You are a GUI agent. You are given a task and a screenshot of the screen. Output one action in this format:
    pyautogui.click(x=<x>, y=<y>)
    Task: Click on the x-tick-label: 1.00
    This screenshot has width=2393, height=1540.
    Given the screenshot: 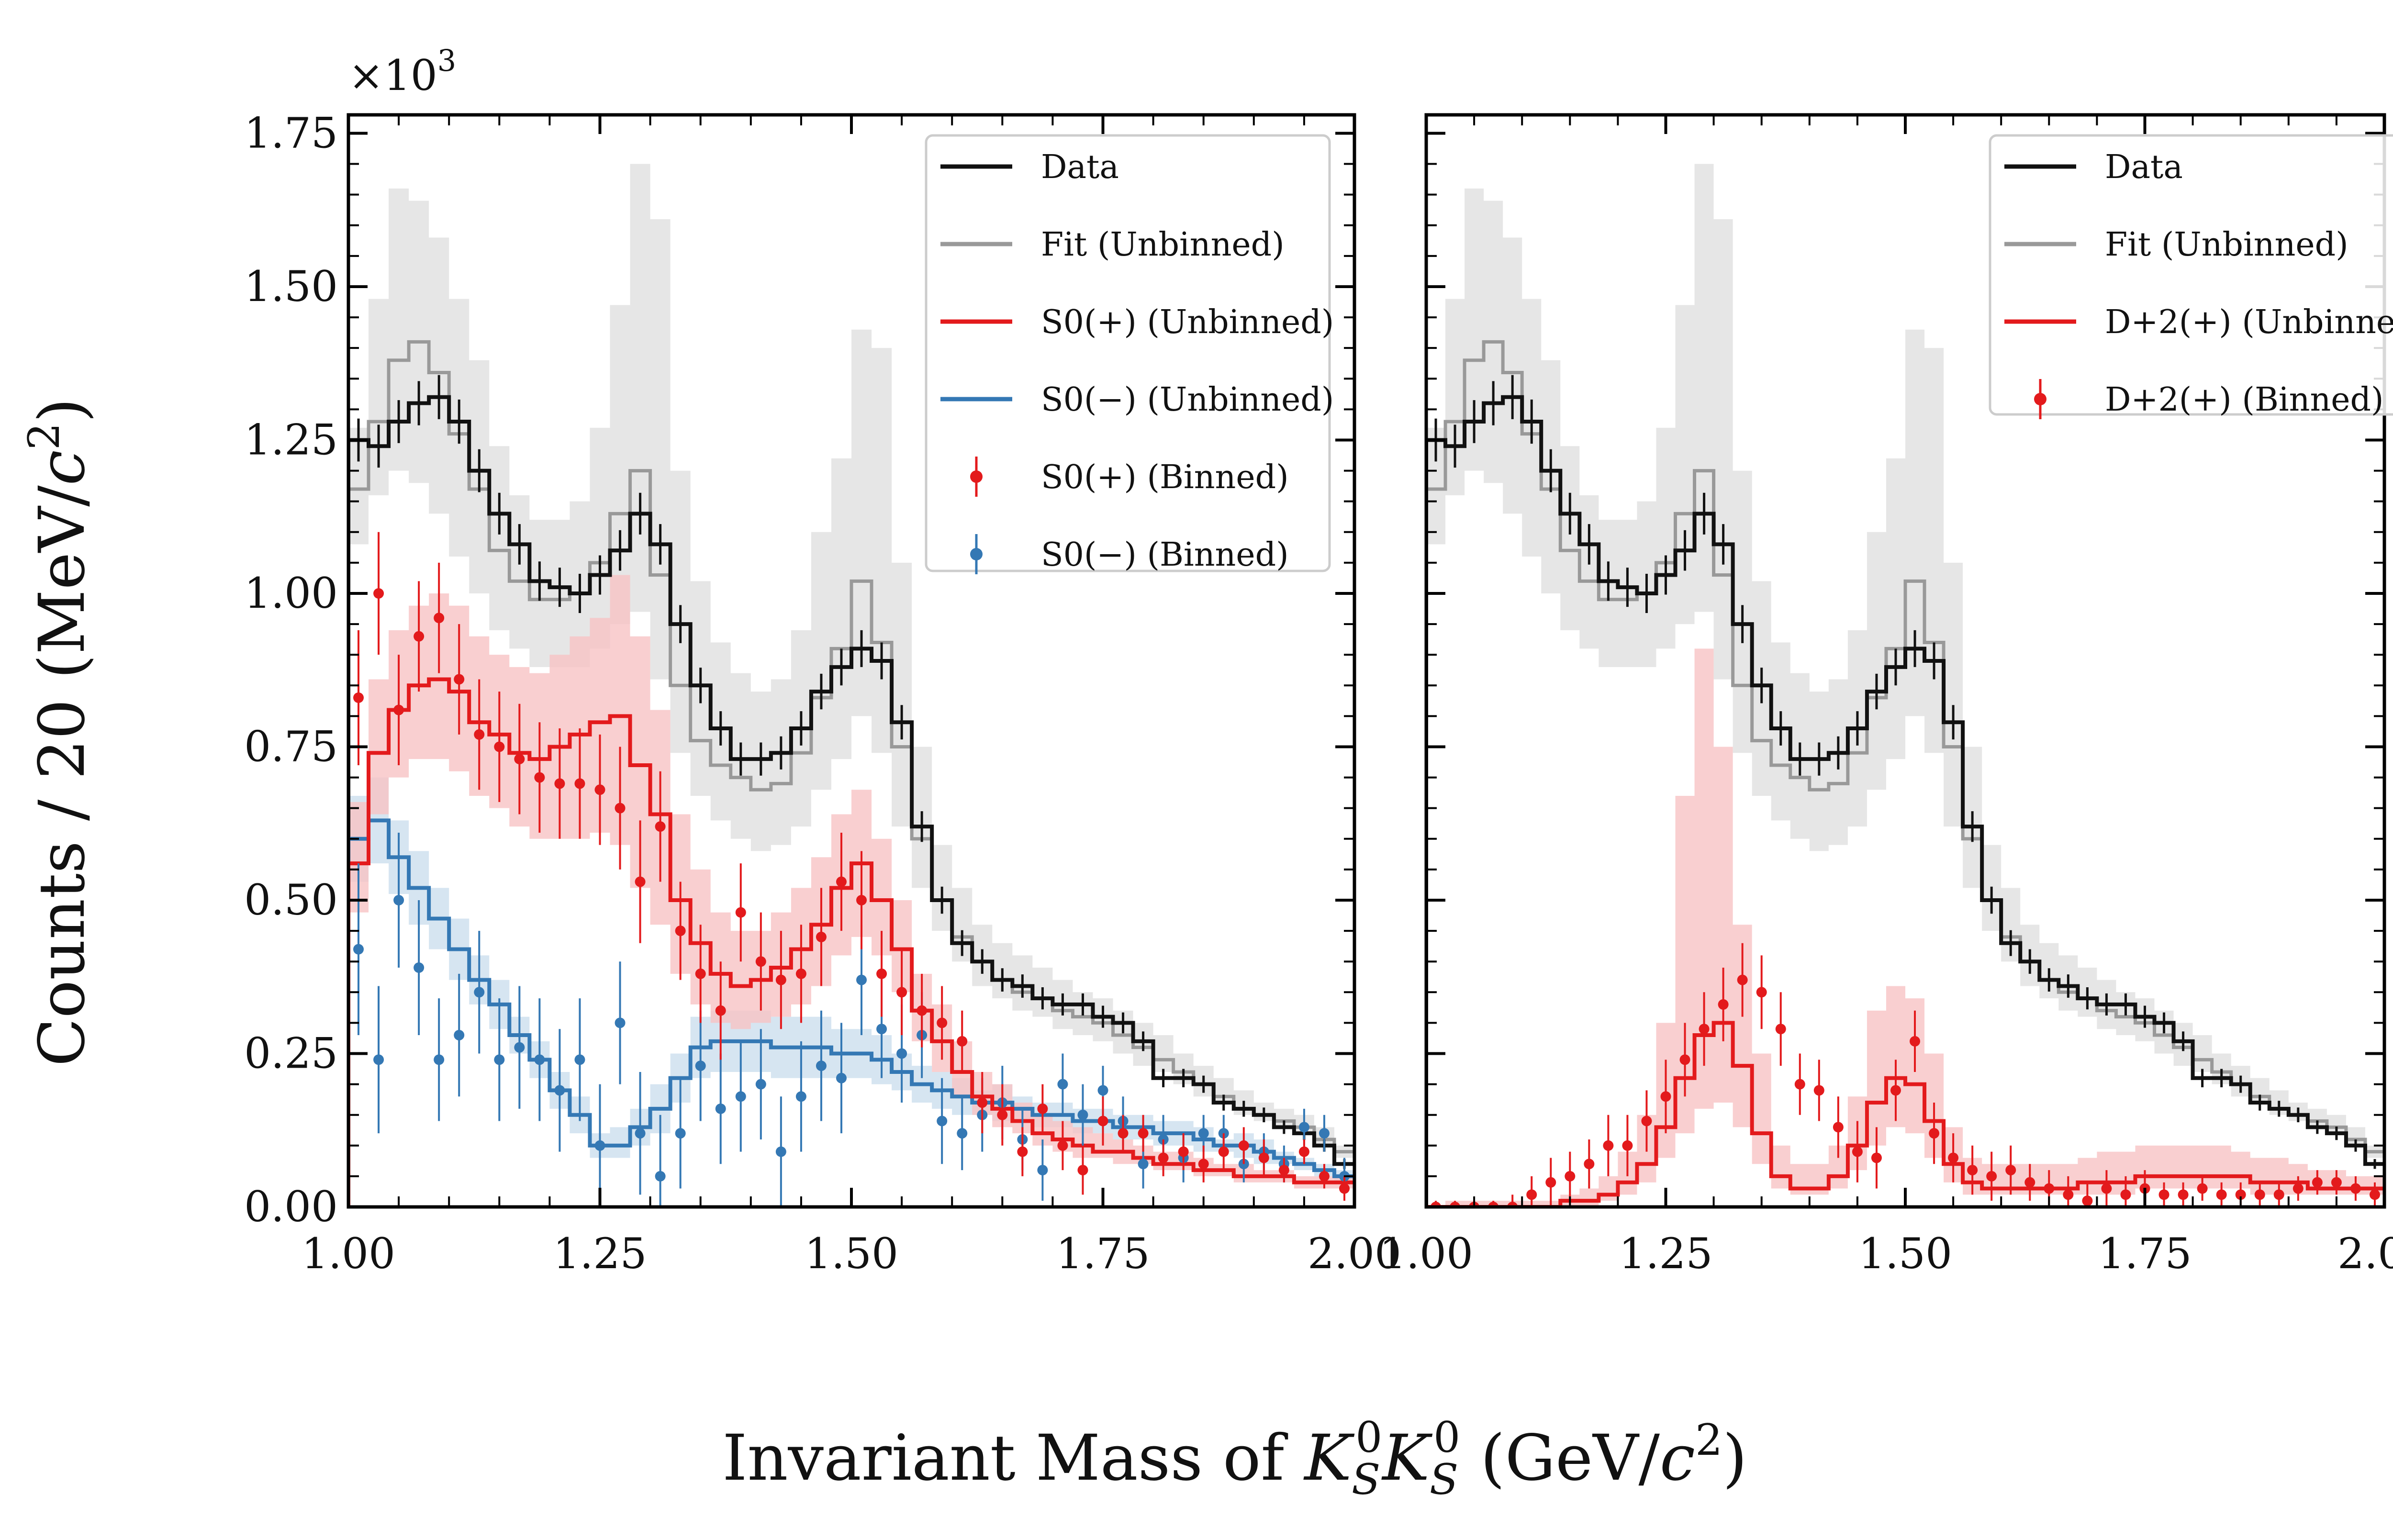 What is the action you would take?
    pyautogui.click(x=348, y=1253)
    